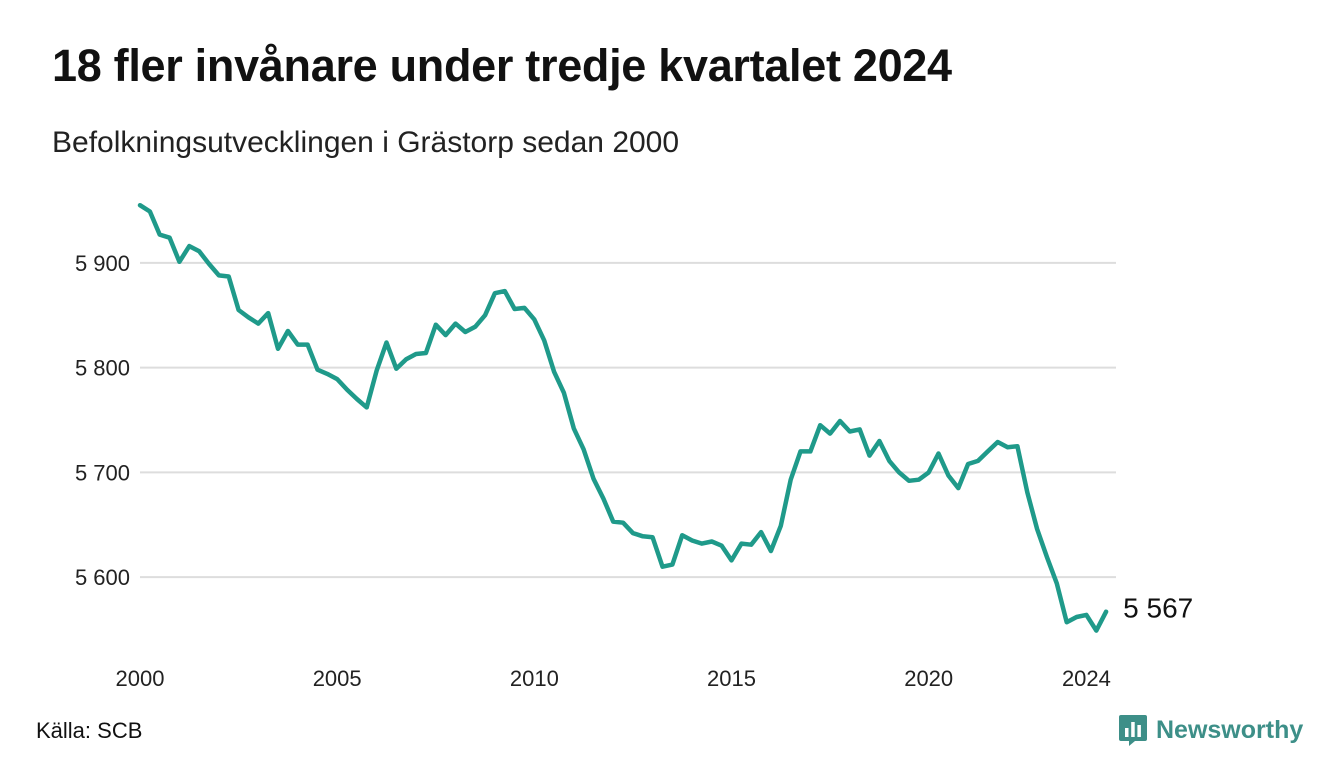  Describe the element at coordinates (928, 678) in the screenshot. I see `x-tick-label: 2020` at that location.